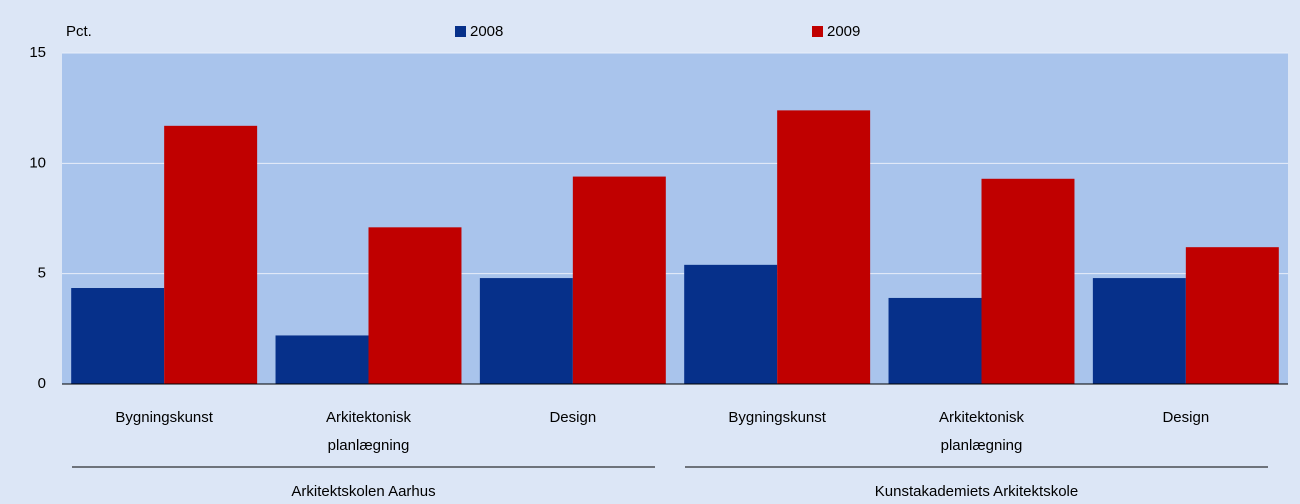 Image resolution: width=1300 pixels, height=504 pixels. Describe the element at coordinates (79, 31) in the screenshot. I see `y-axis-label: Pct.` at that location.